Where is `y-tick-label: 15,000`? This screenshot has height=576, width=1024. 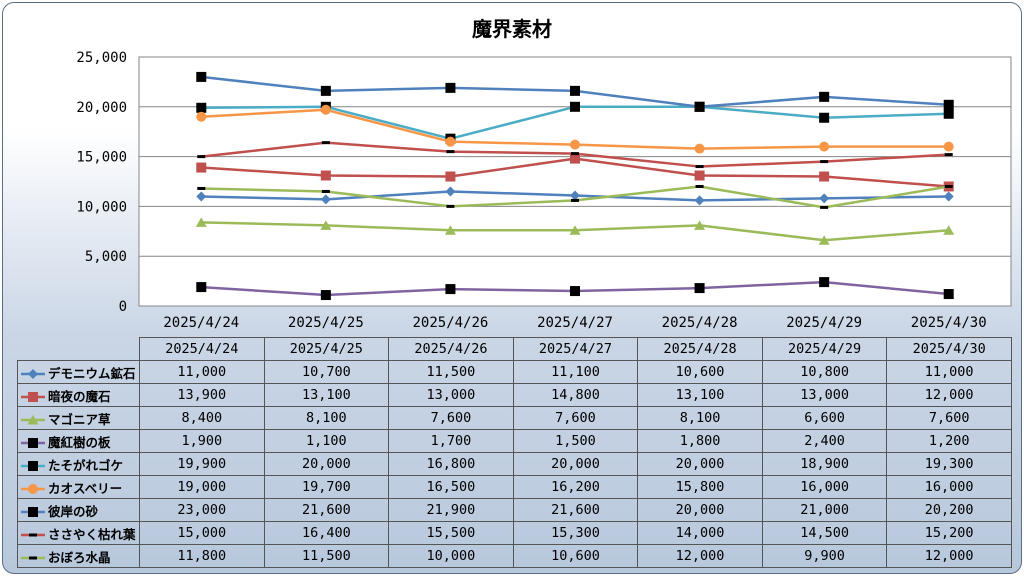
y-tick-label: 15,000 is located at coordinates (101, 158).